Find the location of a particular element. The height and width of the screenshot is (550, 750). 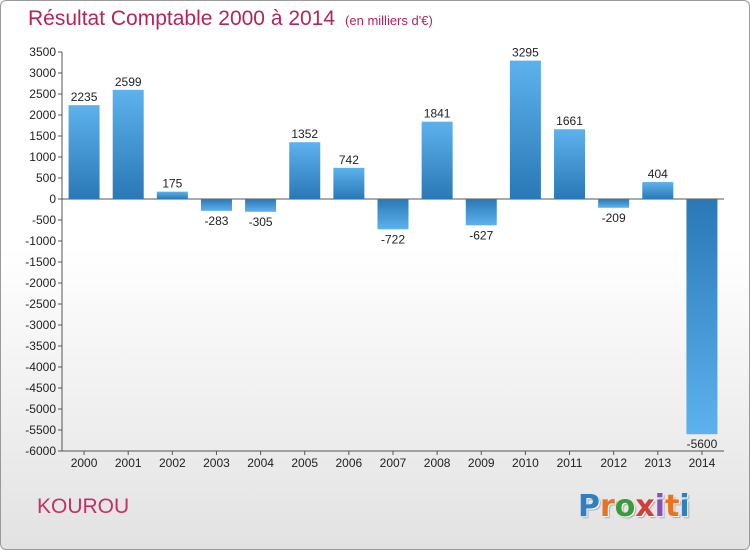

bar-2004 is located at coordinates (261, 205).